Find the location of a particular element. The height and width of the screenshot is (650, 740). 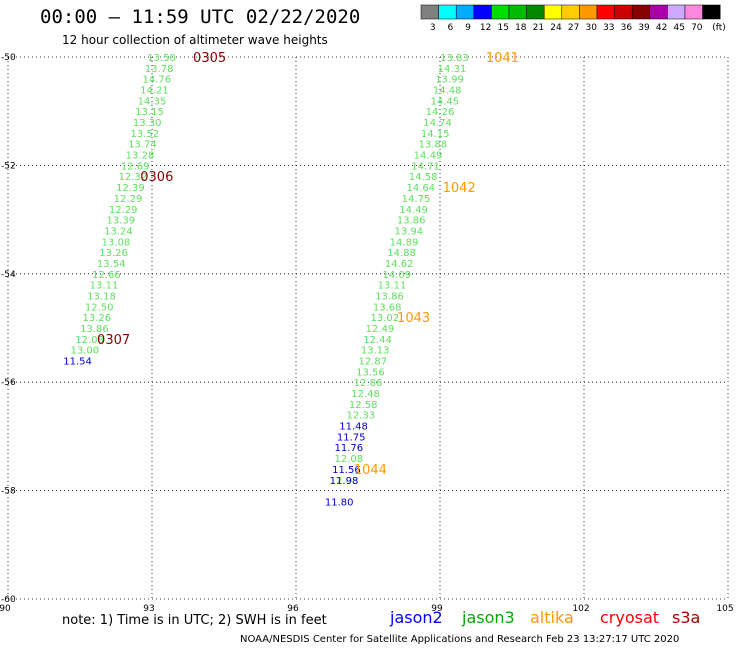

x-tick-label: 102 is located at coordinates (580, 609).